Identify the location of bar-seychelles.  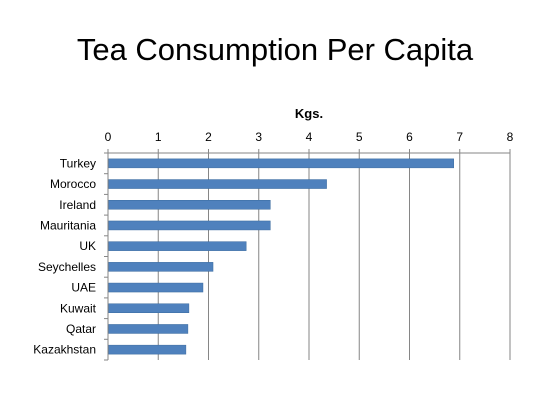
(161, 267).